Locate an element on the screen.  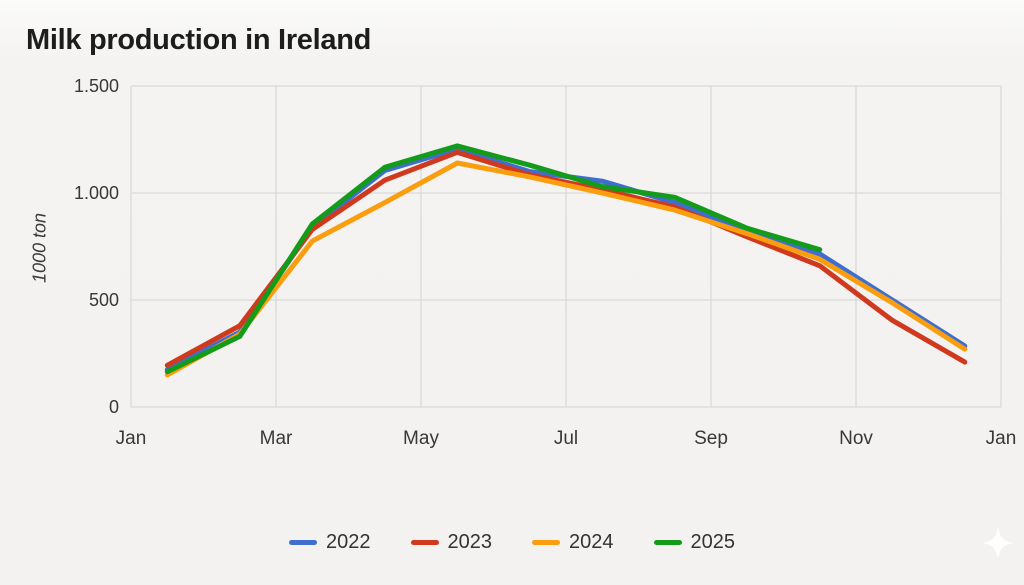
legend-item-2022: 2022 is located at coordinates (330, 542).